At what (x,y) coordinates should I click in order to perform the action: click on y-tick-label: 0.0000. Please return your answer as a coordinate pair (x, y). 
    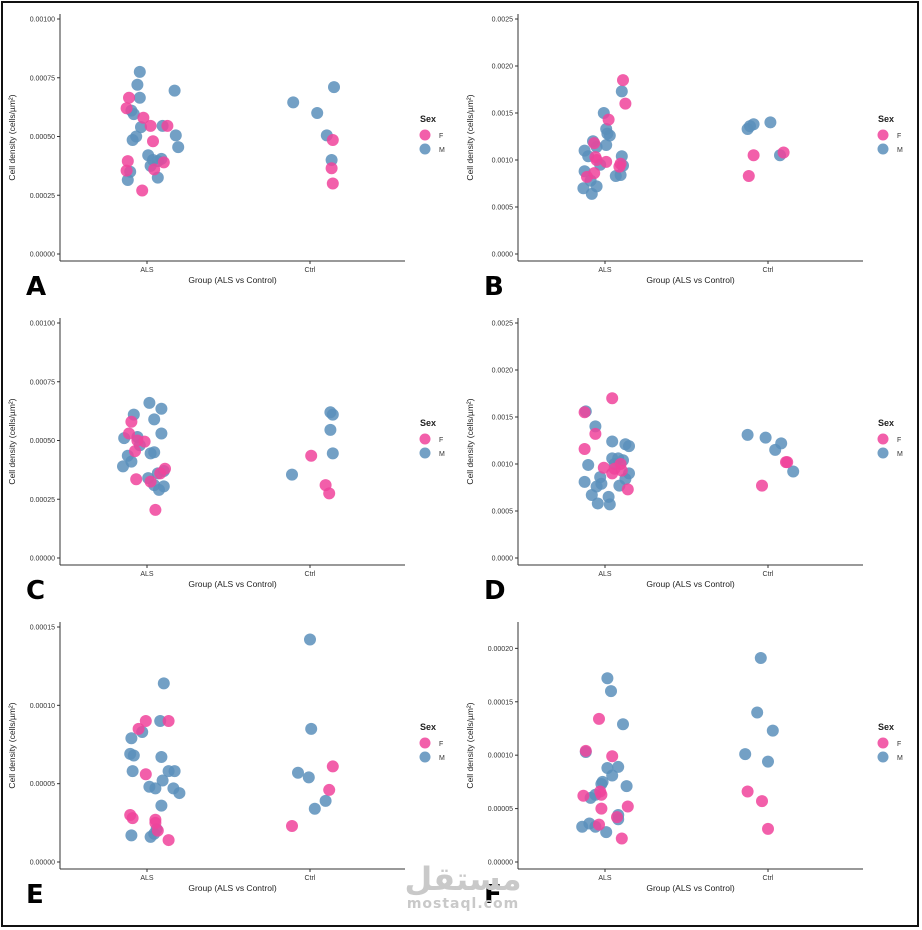
    Looking at the image, I should click on (503, 255).